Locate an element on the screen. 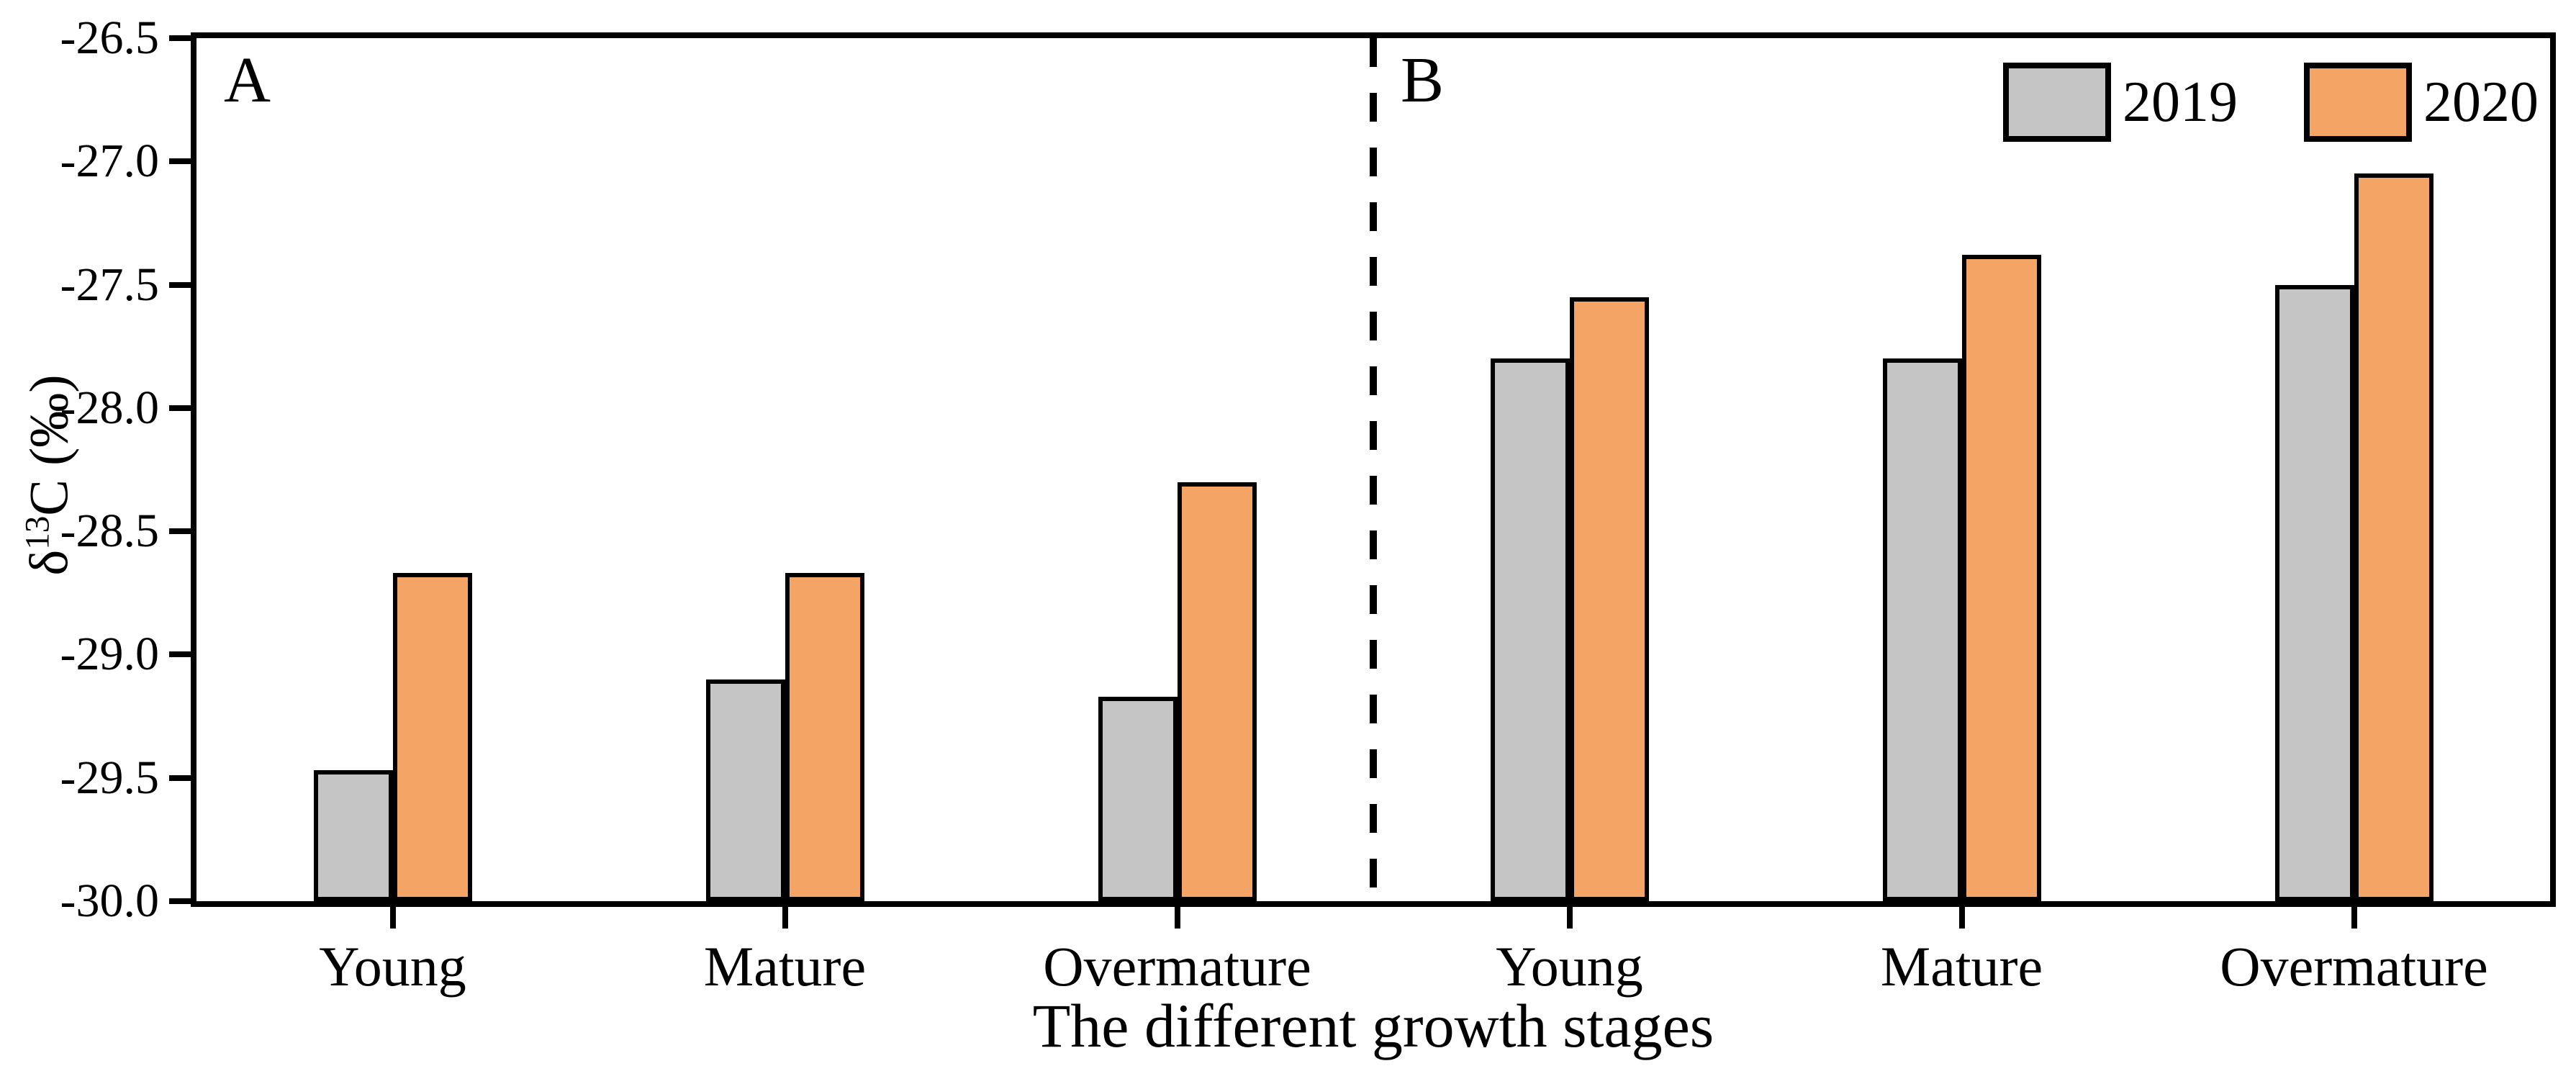 This screenshot has width=2576, height=1084. legend-item-2020: 2020 is located at coordinates (2421, 102).